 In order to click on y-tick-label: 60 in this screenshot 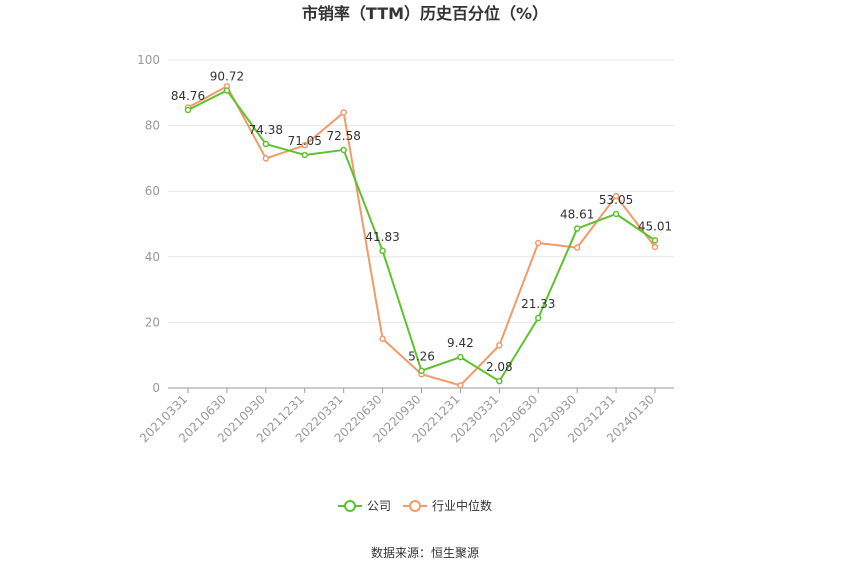, I will do `click(152, 191)`.